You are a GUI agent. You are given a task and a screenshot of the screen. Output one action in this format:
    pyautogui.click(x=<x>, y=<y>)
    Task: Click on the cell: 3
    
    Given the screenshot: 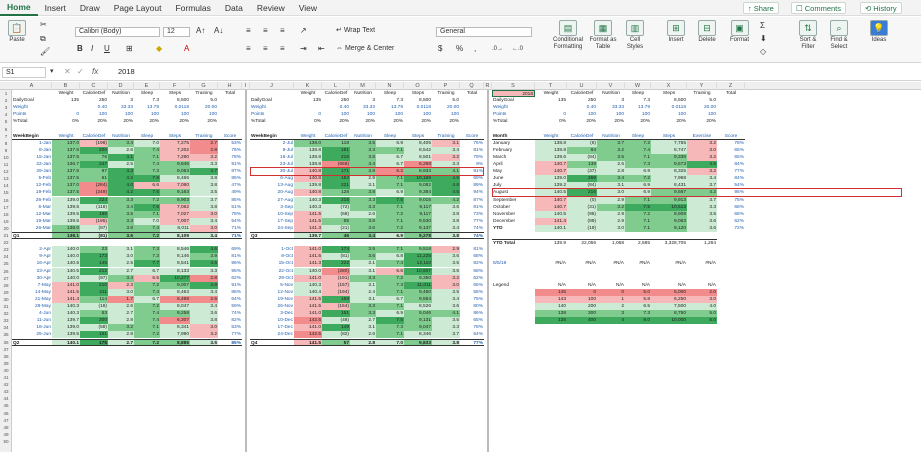 What is the action you would take?
    pyautogui.click(x=622, y=101)
    